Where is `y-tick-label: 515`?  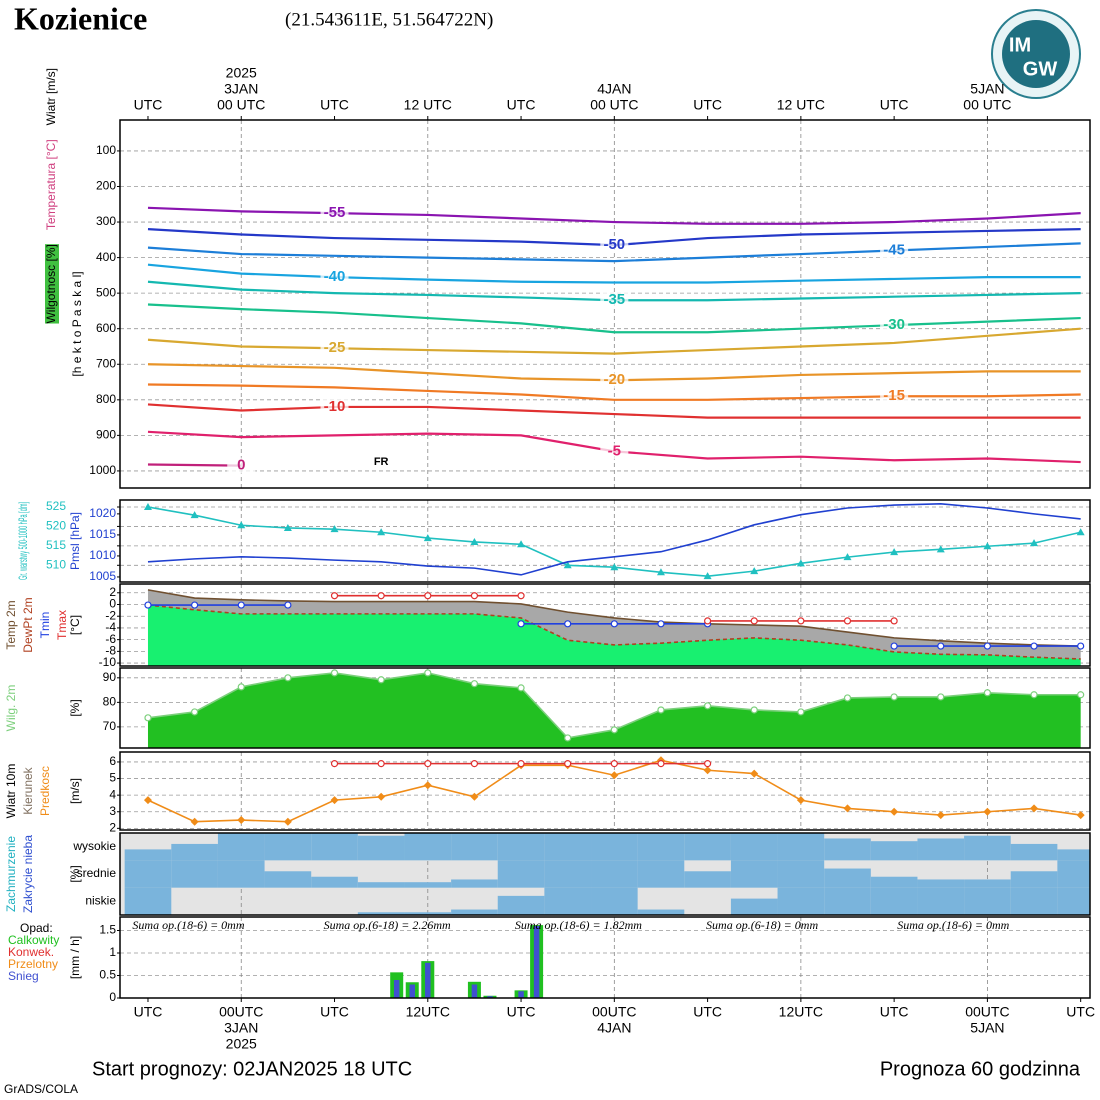
y-tick-label: 515 is located at coordinates (56, 545).